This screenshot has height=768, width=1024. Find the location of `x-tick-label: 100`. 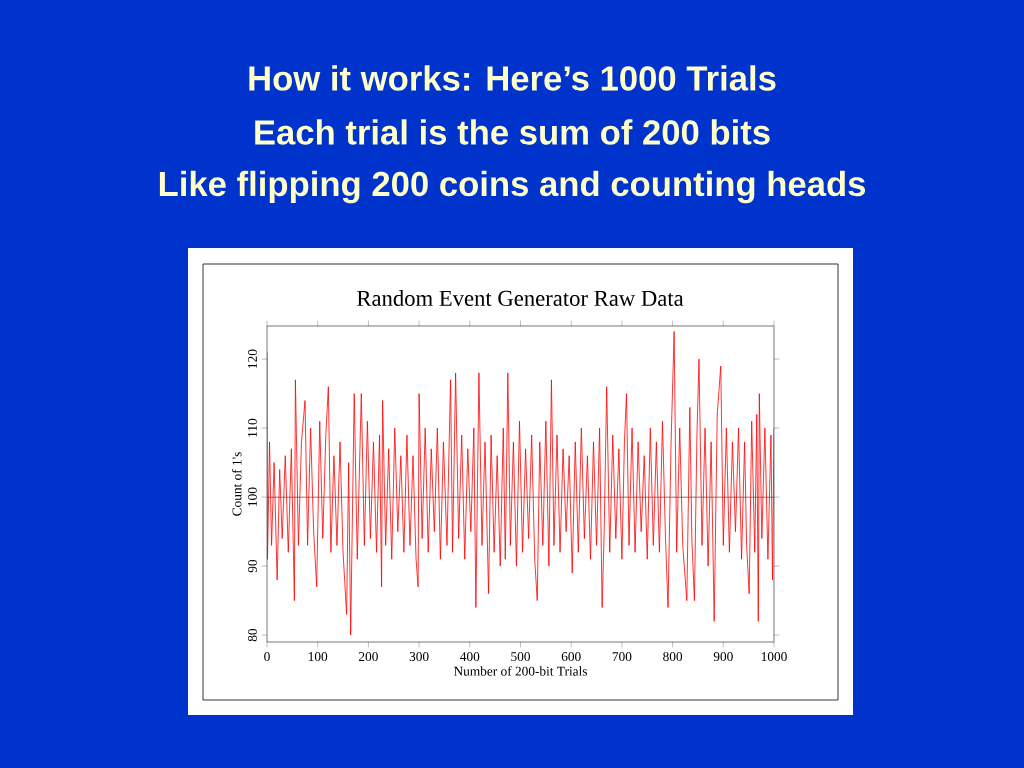

x-tick-label: 100 is located at coordinates (318, 657).